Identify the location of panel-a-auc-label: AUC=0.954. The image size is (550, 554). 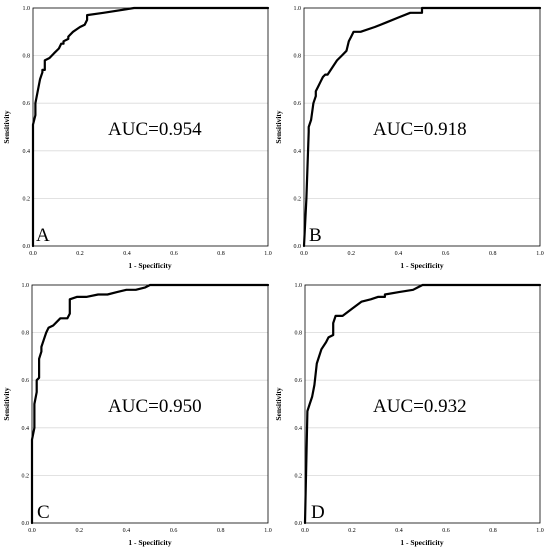
(155, 129).